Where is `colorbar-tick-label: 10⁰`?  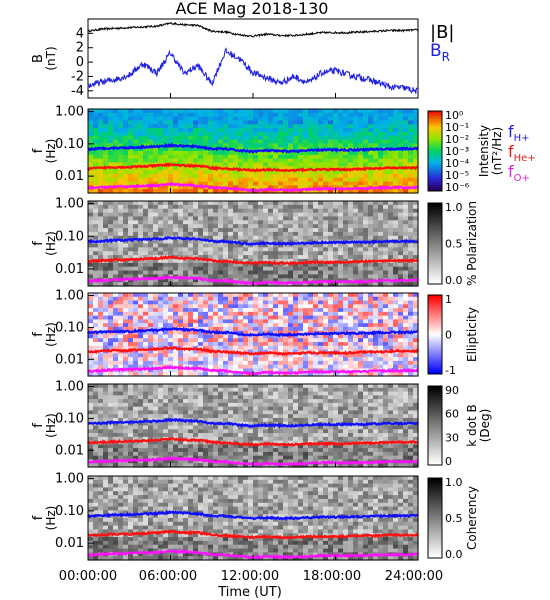 colorbar-tick-label: 10⁰ is located at coordinates (454, 115).